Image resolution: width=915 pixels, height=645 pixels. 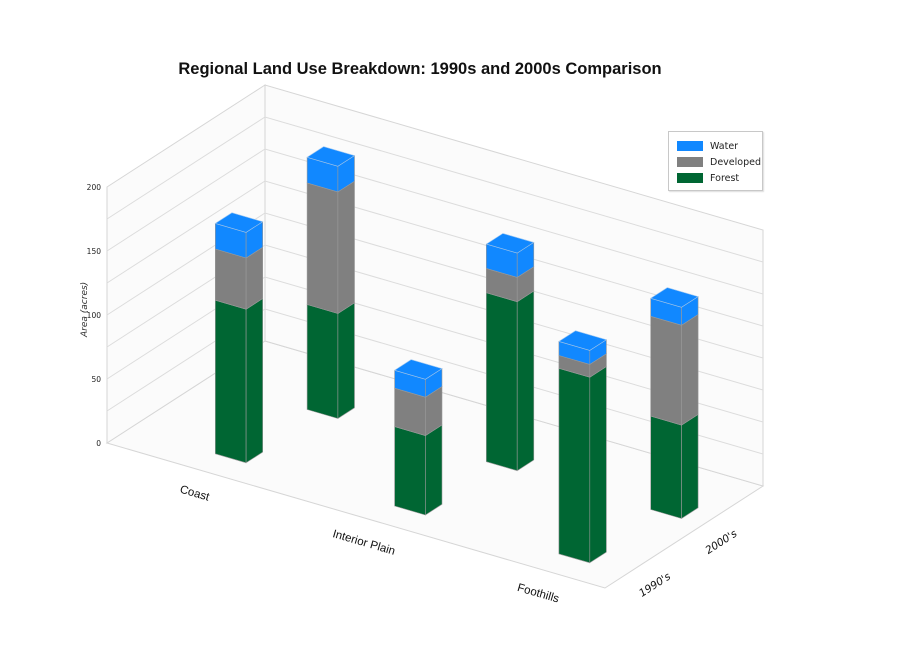 What do you see at coordinates (735, 162) in the screenshot?
I see `legend-label: Developed` at bounding box center [735, 162].